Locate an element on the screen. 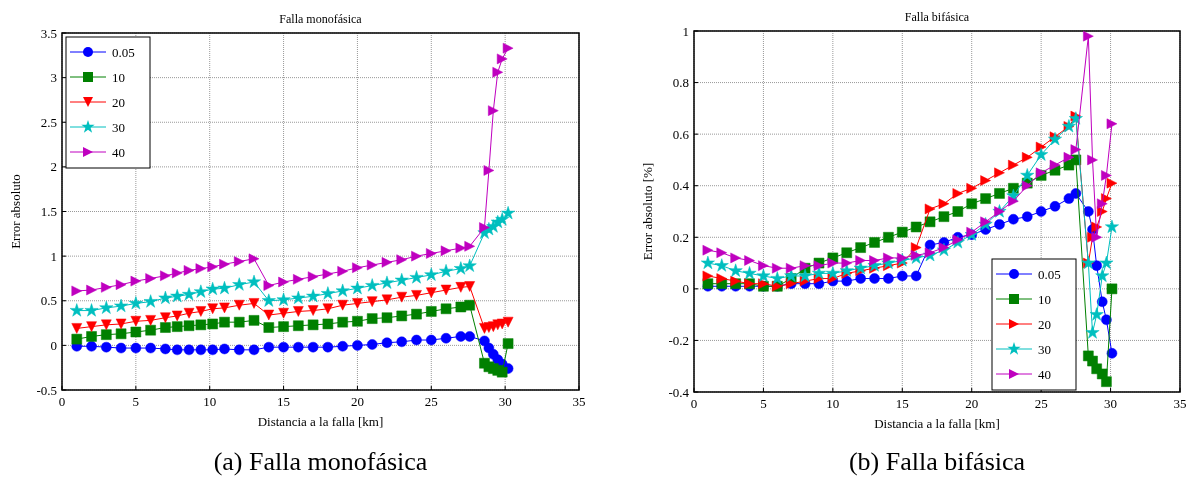 Image resolution: width=1201 pixels, height=482 pixels. y-axis-title: Error absoluto is located at coordinates (15, 211).